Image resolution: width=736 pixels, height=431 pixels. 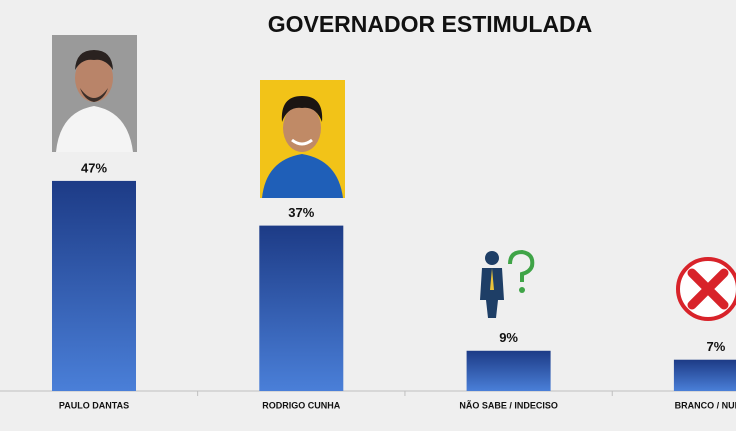 What do you see at coordinates (301, 405) in the screenshot?
I see `x-tick-label: RODRIGO CUNHA` at bounding box center [301, 405].